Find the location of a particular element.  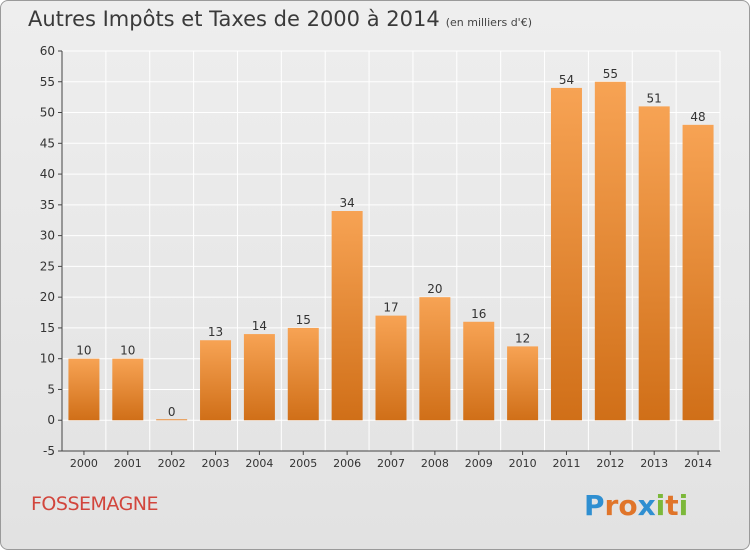

data-label: 14 is located at coordinates (259, 326).